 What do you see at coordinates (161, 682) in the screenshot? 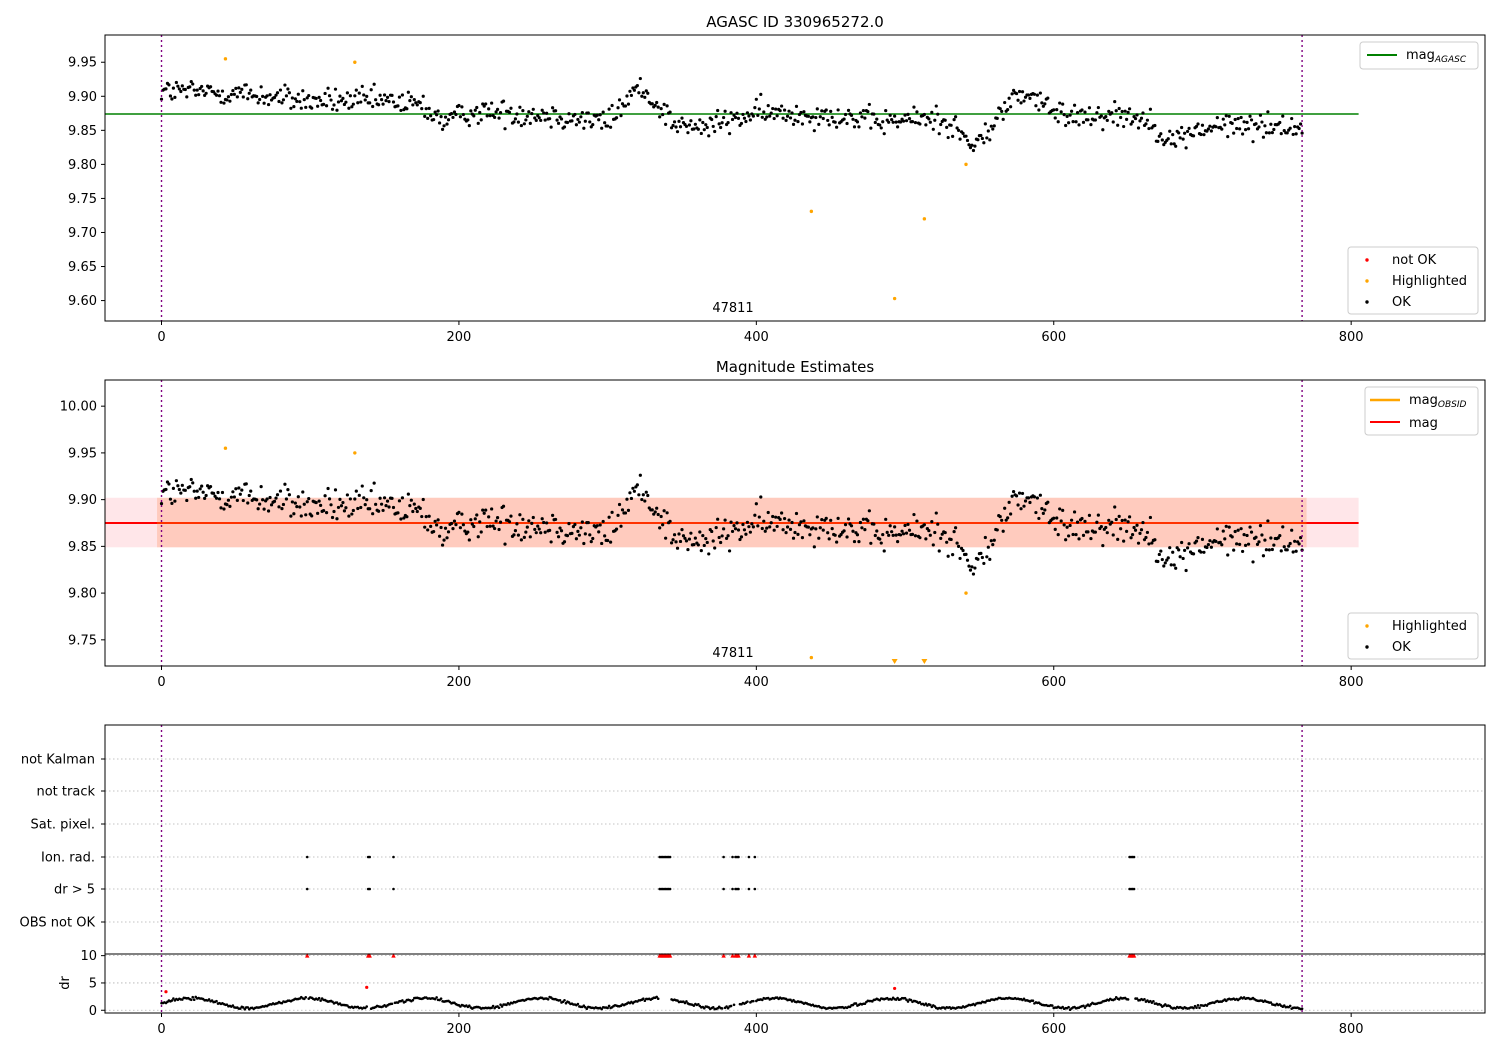
I see `x-tick-label: 0` at bounding box center [161, 682].